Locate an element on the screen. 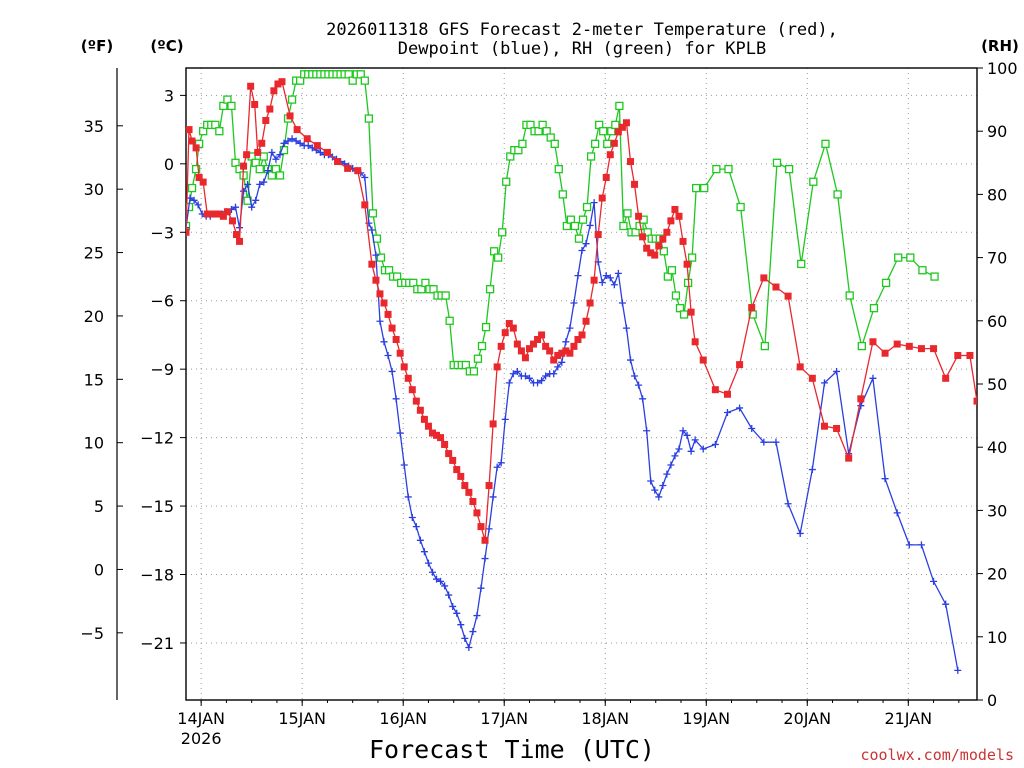 The height and width of the screenshot is (768, 1024). x-tick-label: 16JAN is located at coordinates (403, 718).